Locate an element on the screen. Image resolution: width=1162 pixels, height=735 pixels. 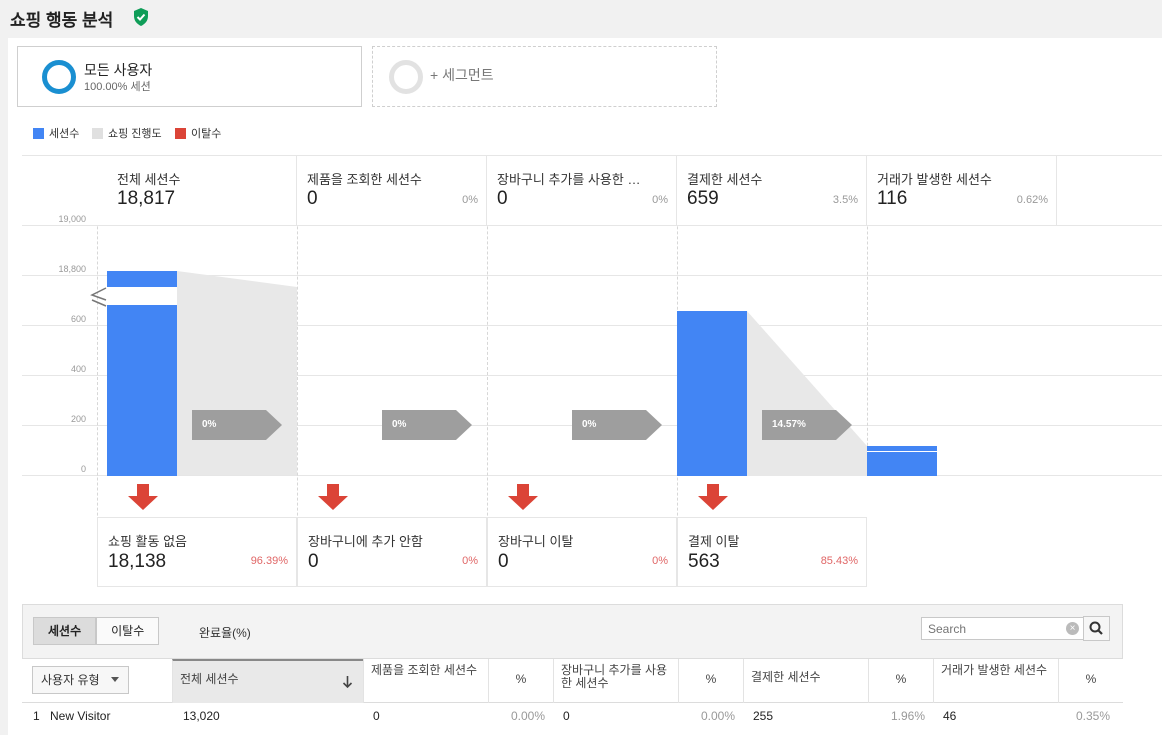
y-tick-label: 200 is located at coordinates (78, 419).